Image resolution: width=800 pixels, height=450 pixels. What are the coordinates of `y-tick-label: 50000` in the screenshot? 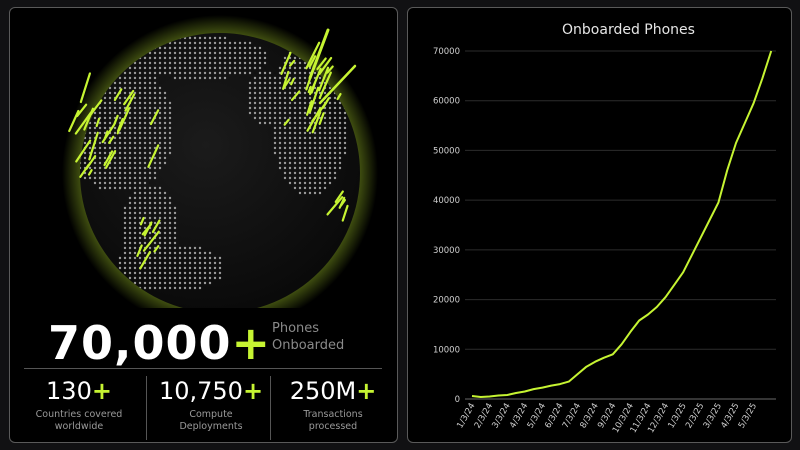 It's located at (446, 151).